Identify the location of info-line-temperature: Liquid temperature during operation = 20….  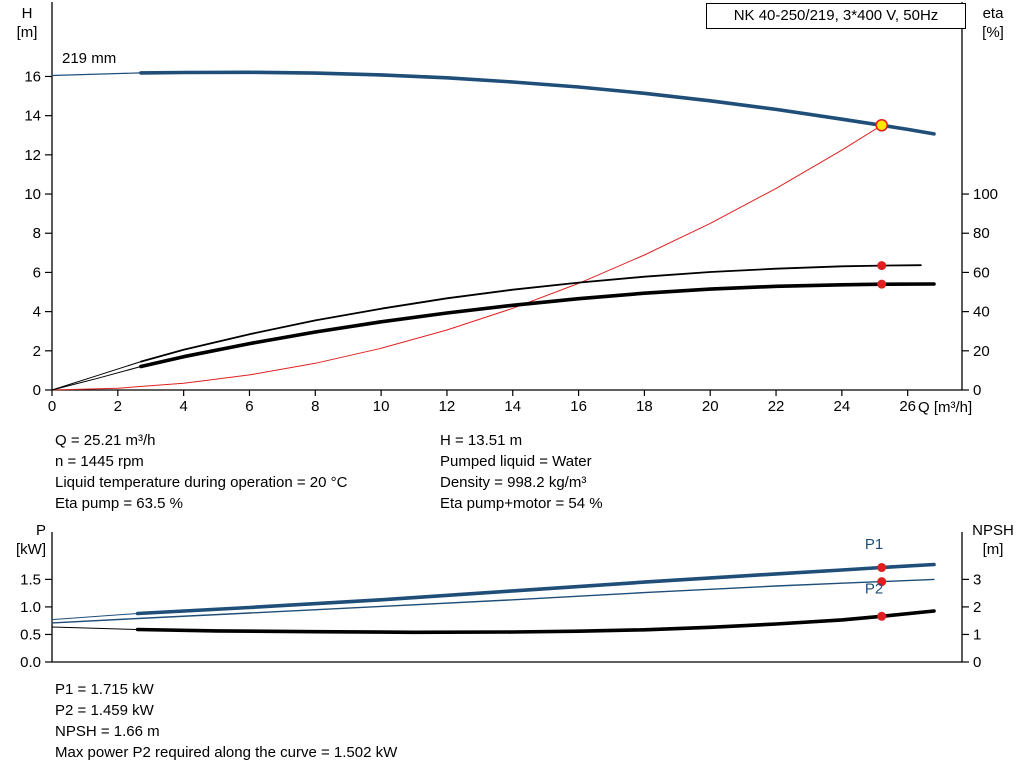
(201, 482).